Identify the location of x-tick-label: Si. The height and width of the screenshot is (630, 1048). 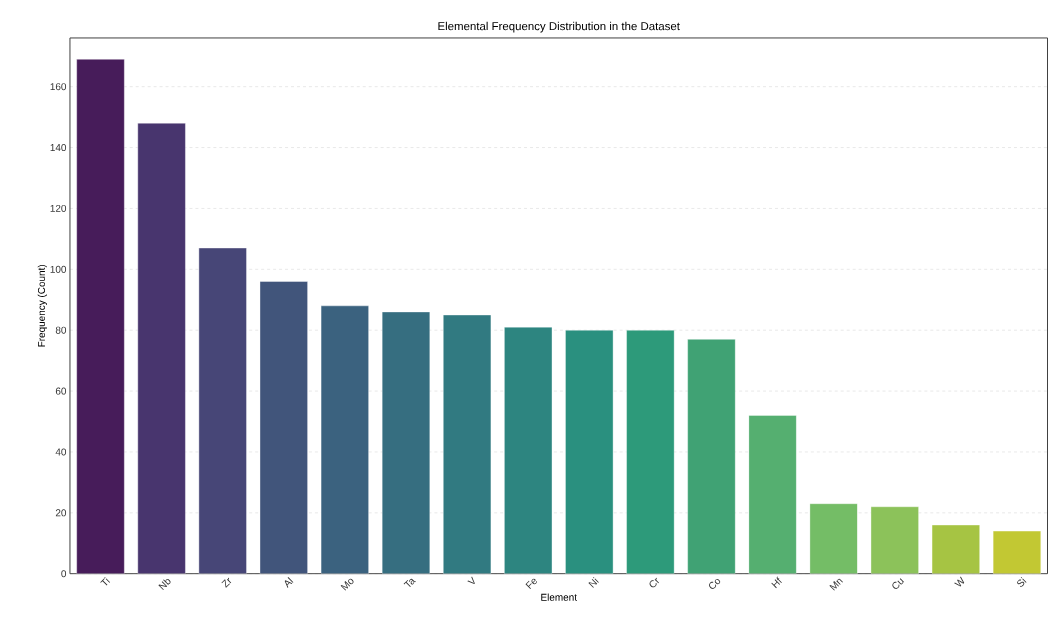
(1022, 582).